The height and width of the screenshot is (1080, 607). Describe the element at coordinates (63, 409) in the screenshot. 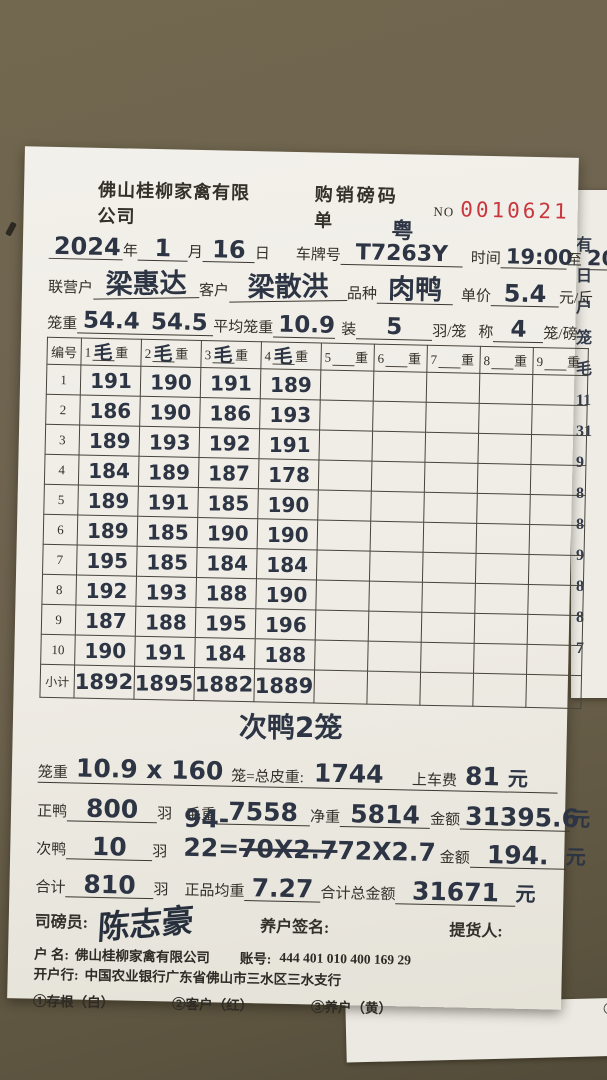

I see `row-id: 2` at that location.